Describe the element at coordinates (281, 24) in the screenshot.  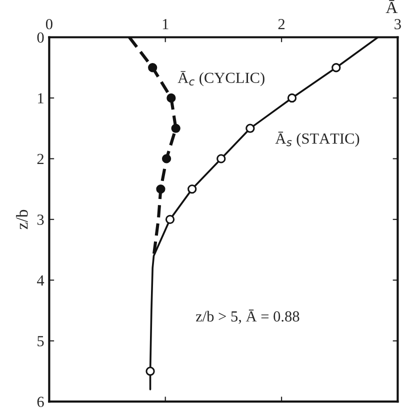
I see `x-tick-label: 2` at that location.